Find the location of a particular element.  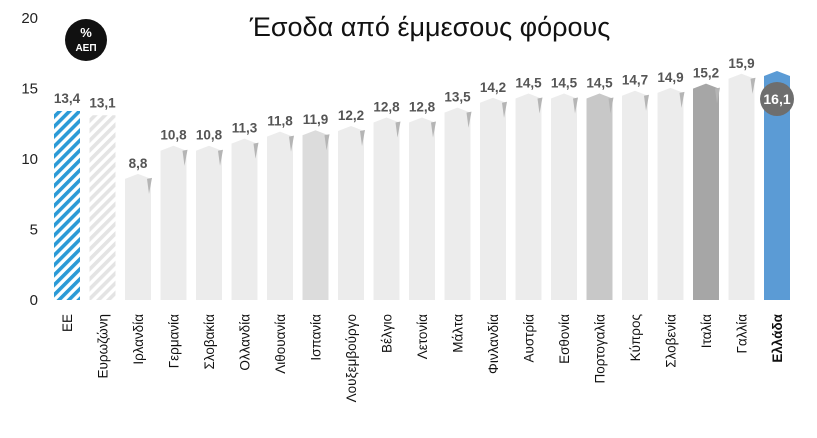

x-label-16: Πορτογαλία is located at coordinates (600, 349).